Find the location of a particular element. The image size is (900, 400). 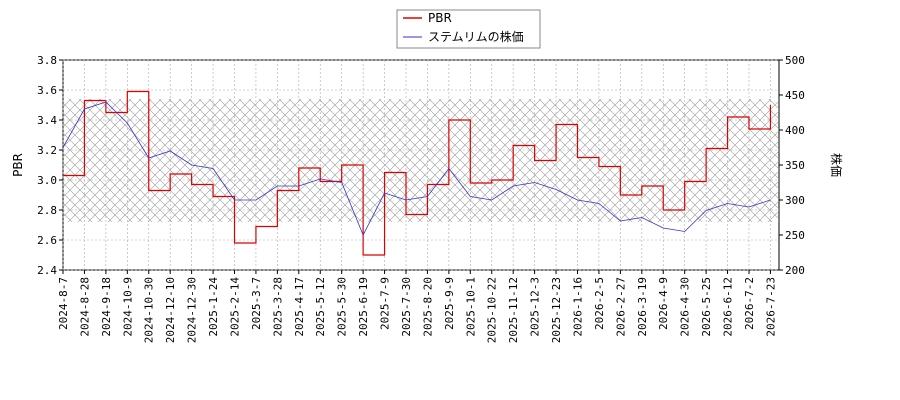

x-tick-label: 2025-7-9 is located at coordinates (385, 303).